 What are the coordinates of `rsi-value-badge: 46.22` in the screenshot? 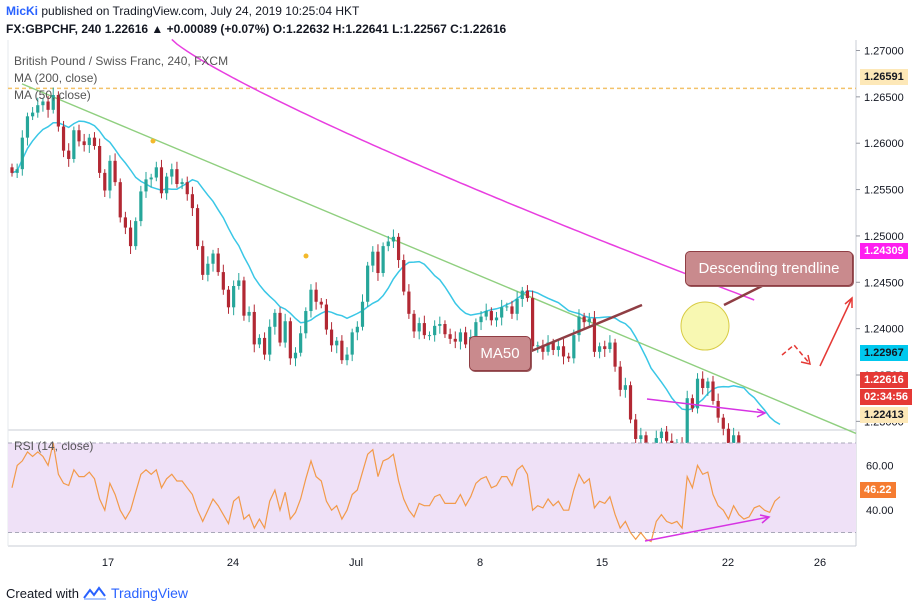 It's located at (878, 490).